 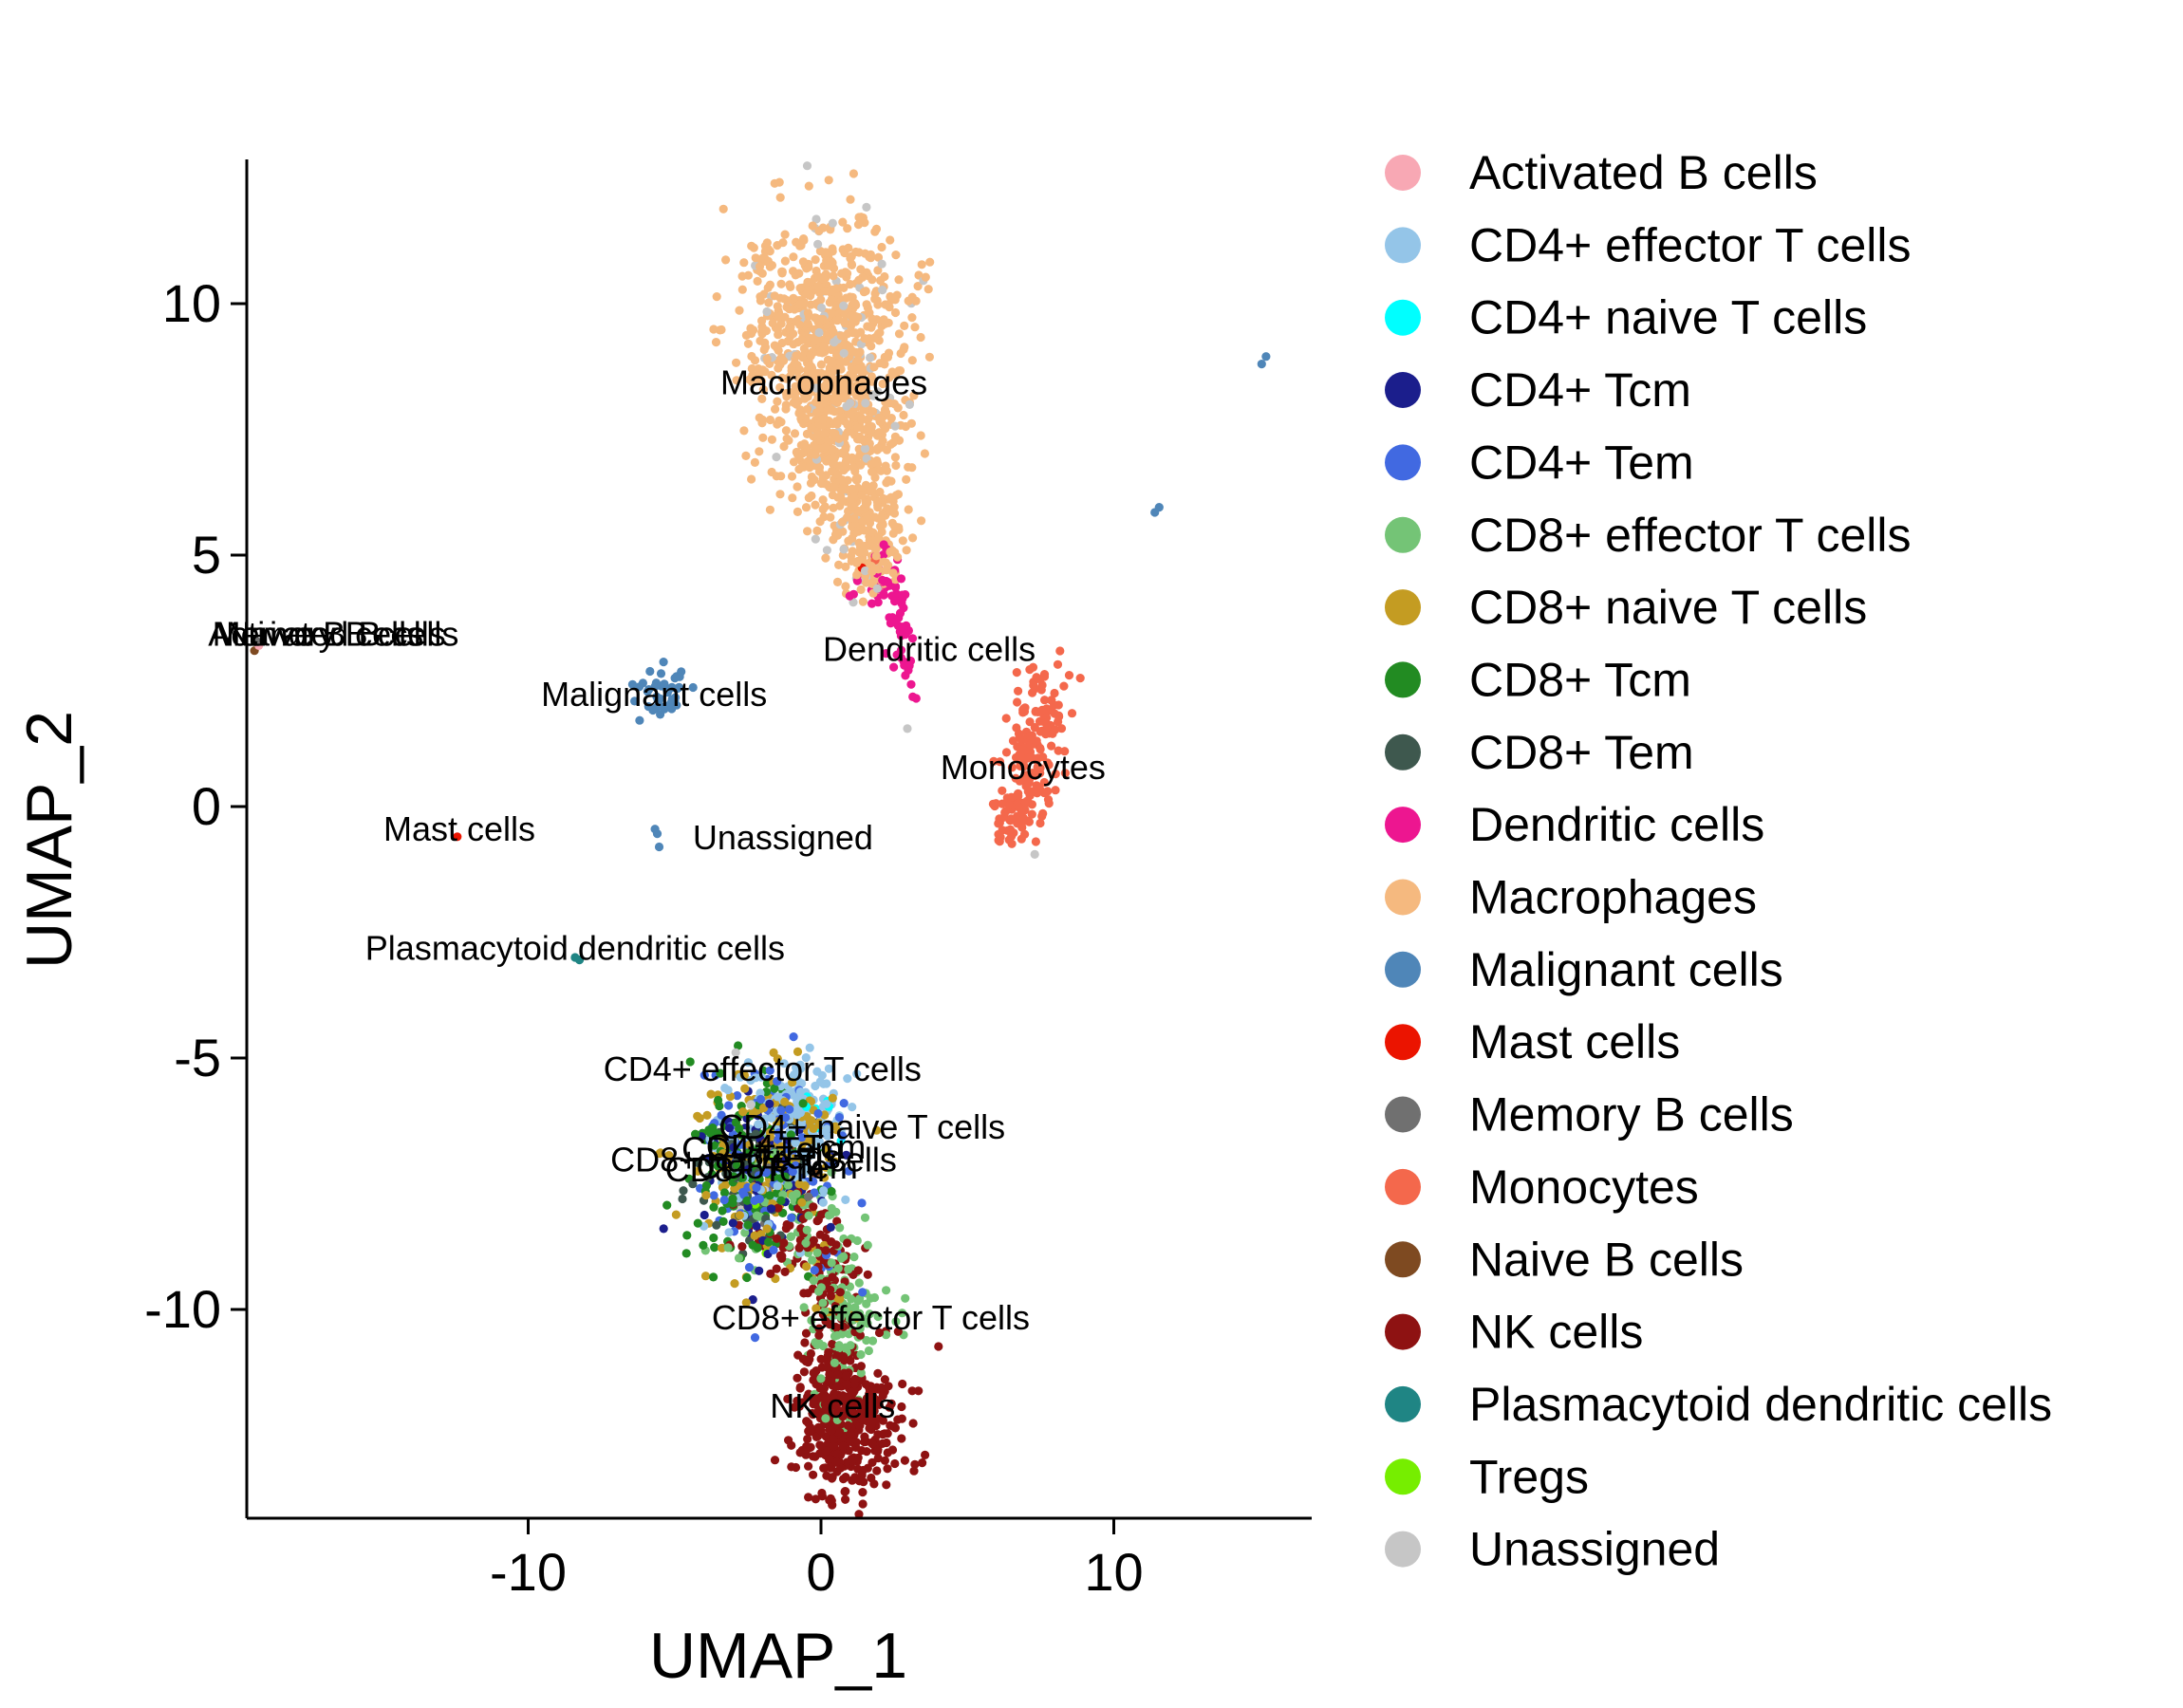 I want to click on legend-label: Unassigned, so click(x=1594, y=1549).